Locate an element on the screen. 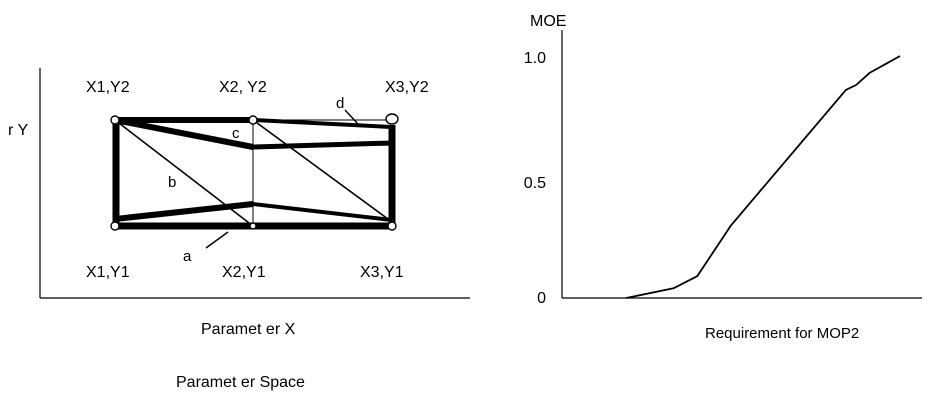 The width and height of the screenshot is (929, 398). y-axis-label: r Y is located at coordinates (18, 130).